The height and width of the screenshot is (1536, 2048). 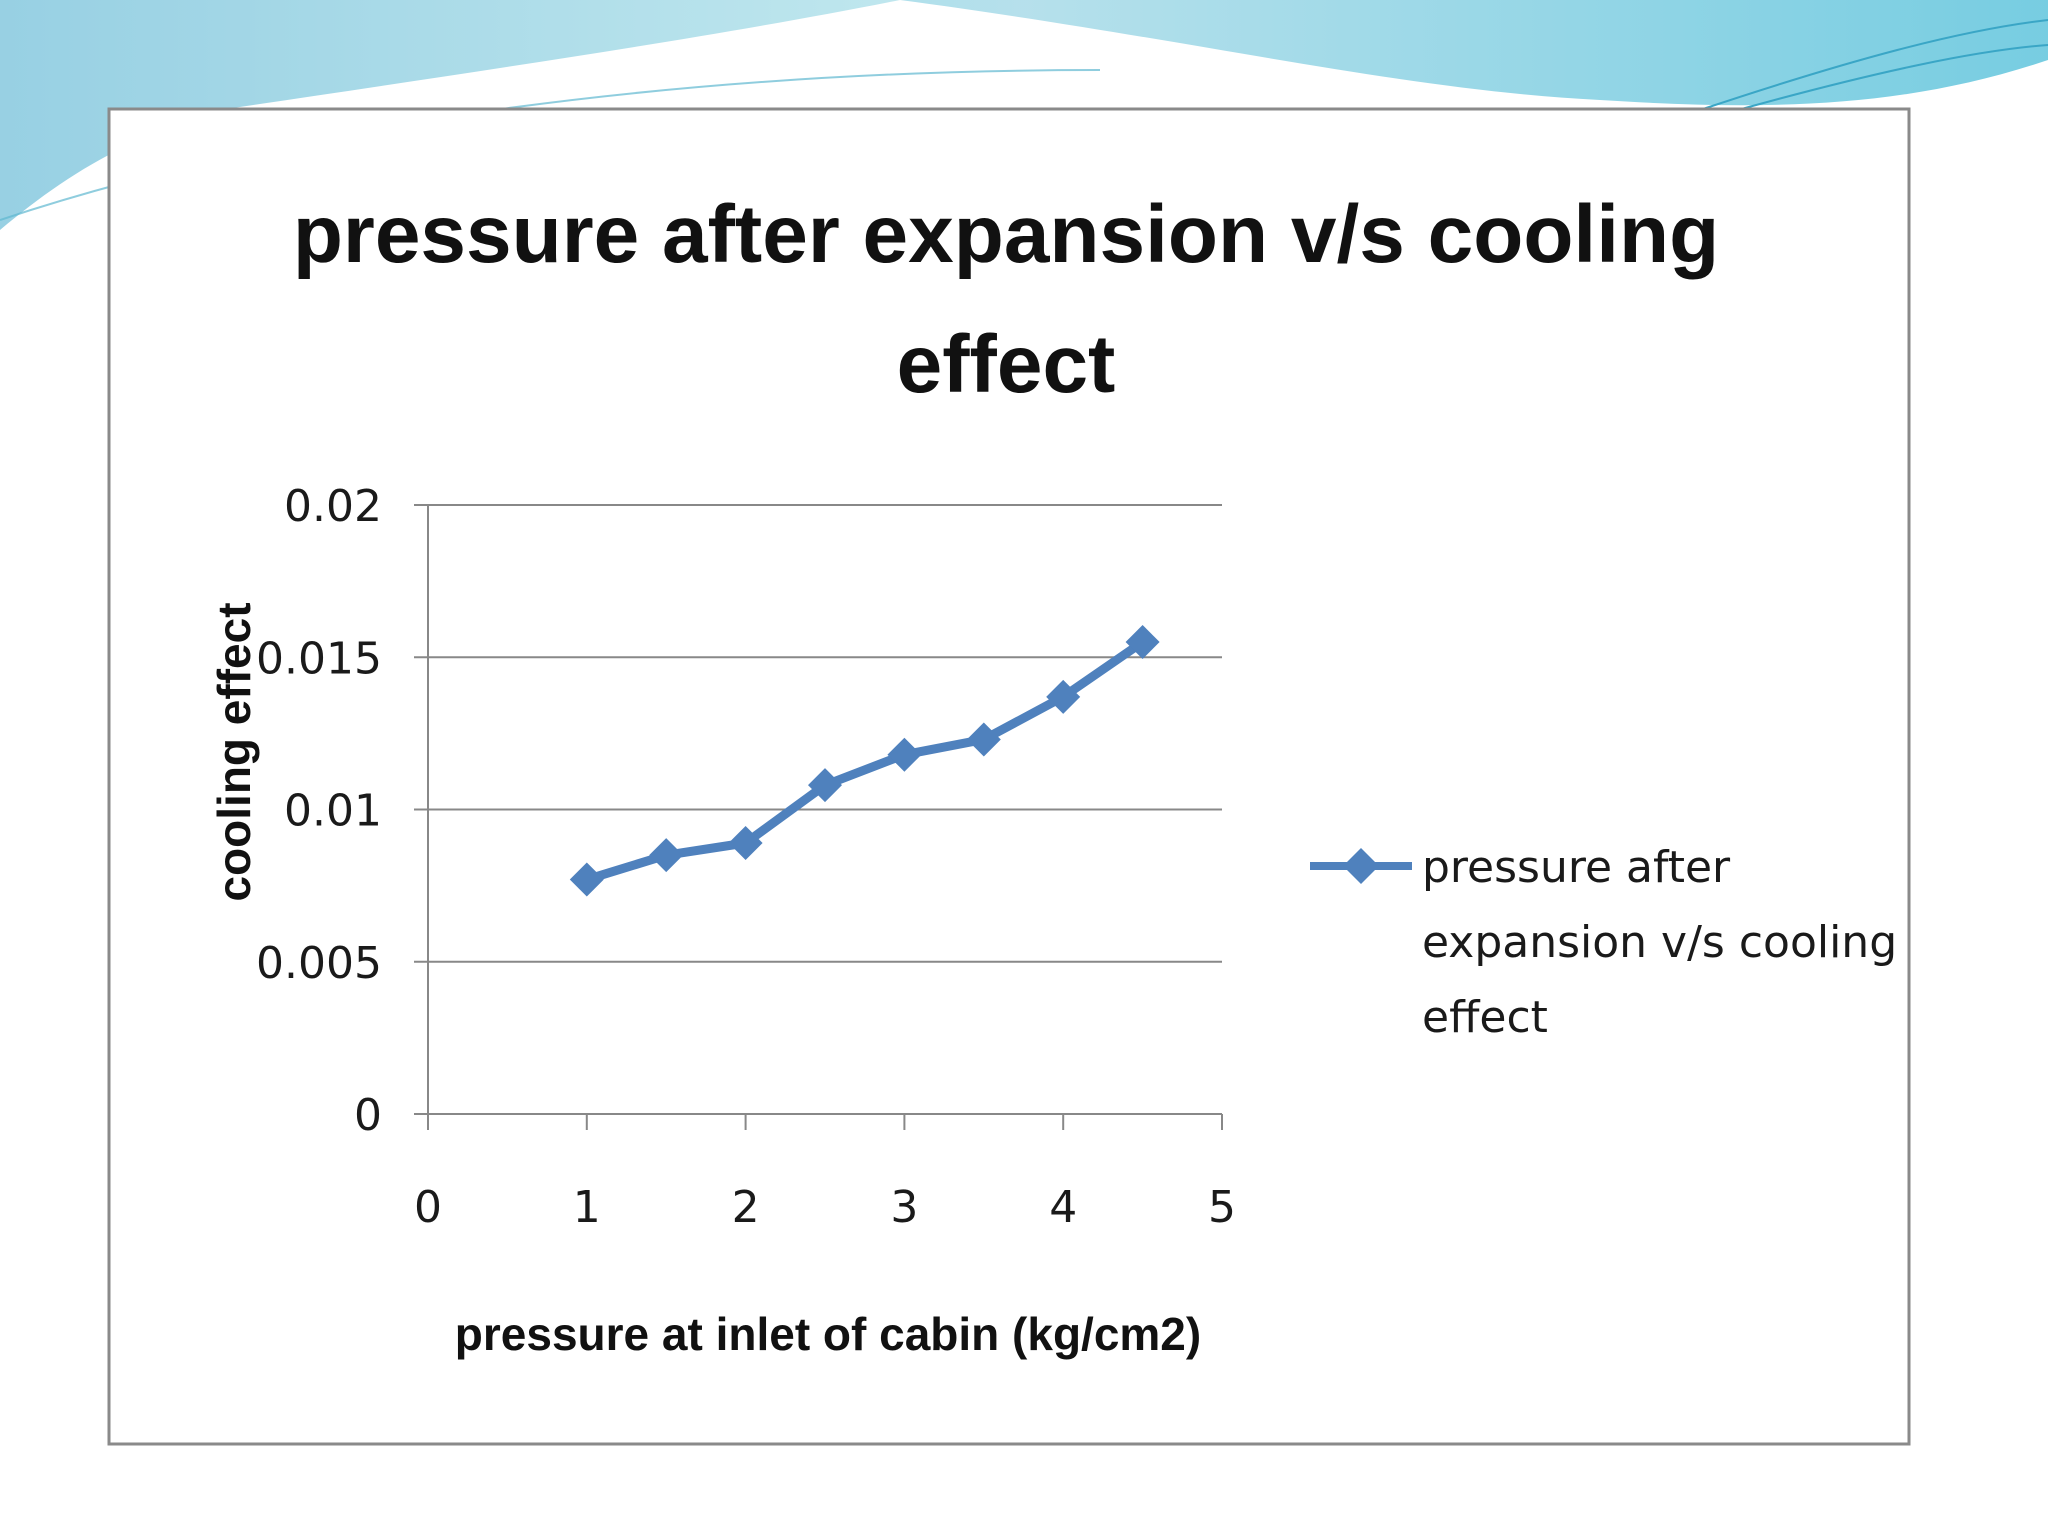 I want to click on y-tick-labels: 0 0.005 0.01 0.015 0.02, so click(x=319, y=811).